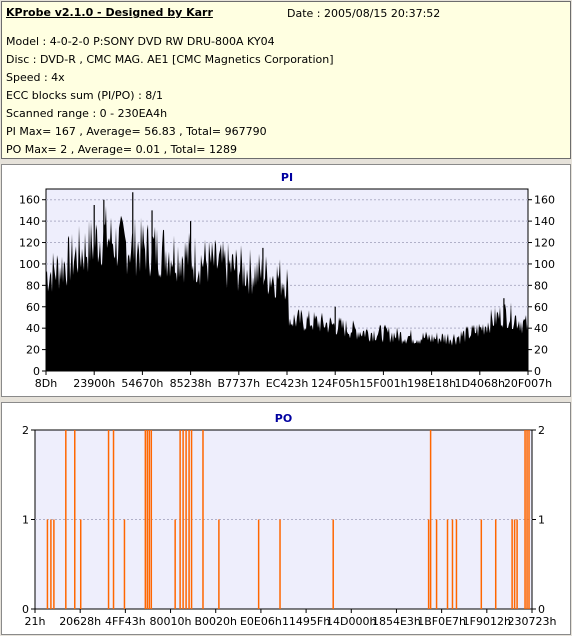 The width and height of the screenshot is (572, 636). What do you see at coordinates (125, 621) in the screenshot?
I see `po-xtick-label-2: 4FF43h` at bounding box center [125, 621].